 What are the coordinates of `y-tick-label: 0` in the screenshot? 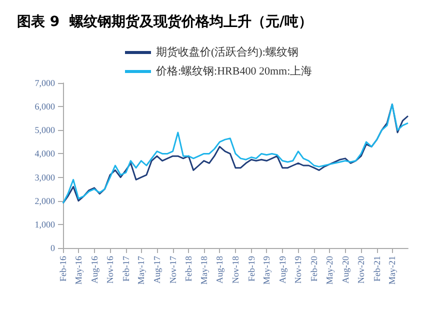 It's located at (53, 248).